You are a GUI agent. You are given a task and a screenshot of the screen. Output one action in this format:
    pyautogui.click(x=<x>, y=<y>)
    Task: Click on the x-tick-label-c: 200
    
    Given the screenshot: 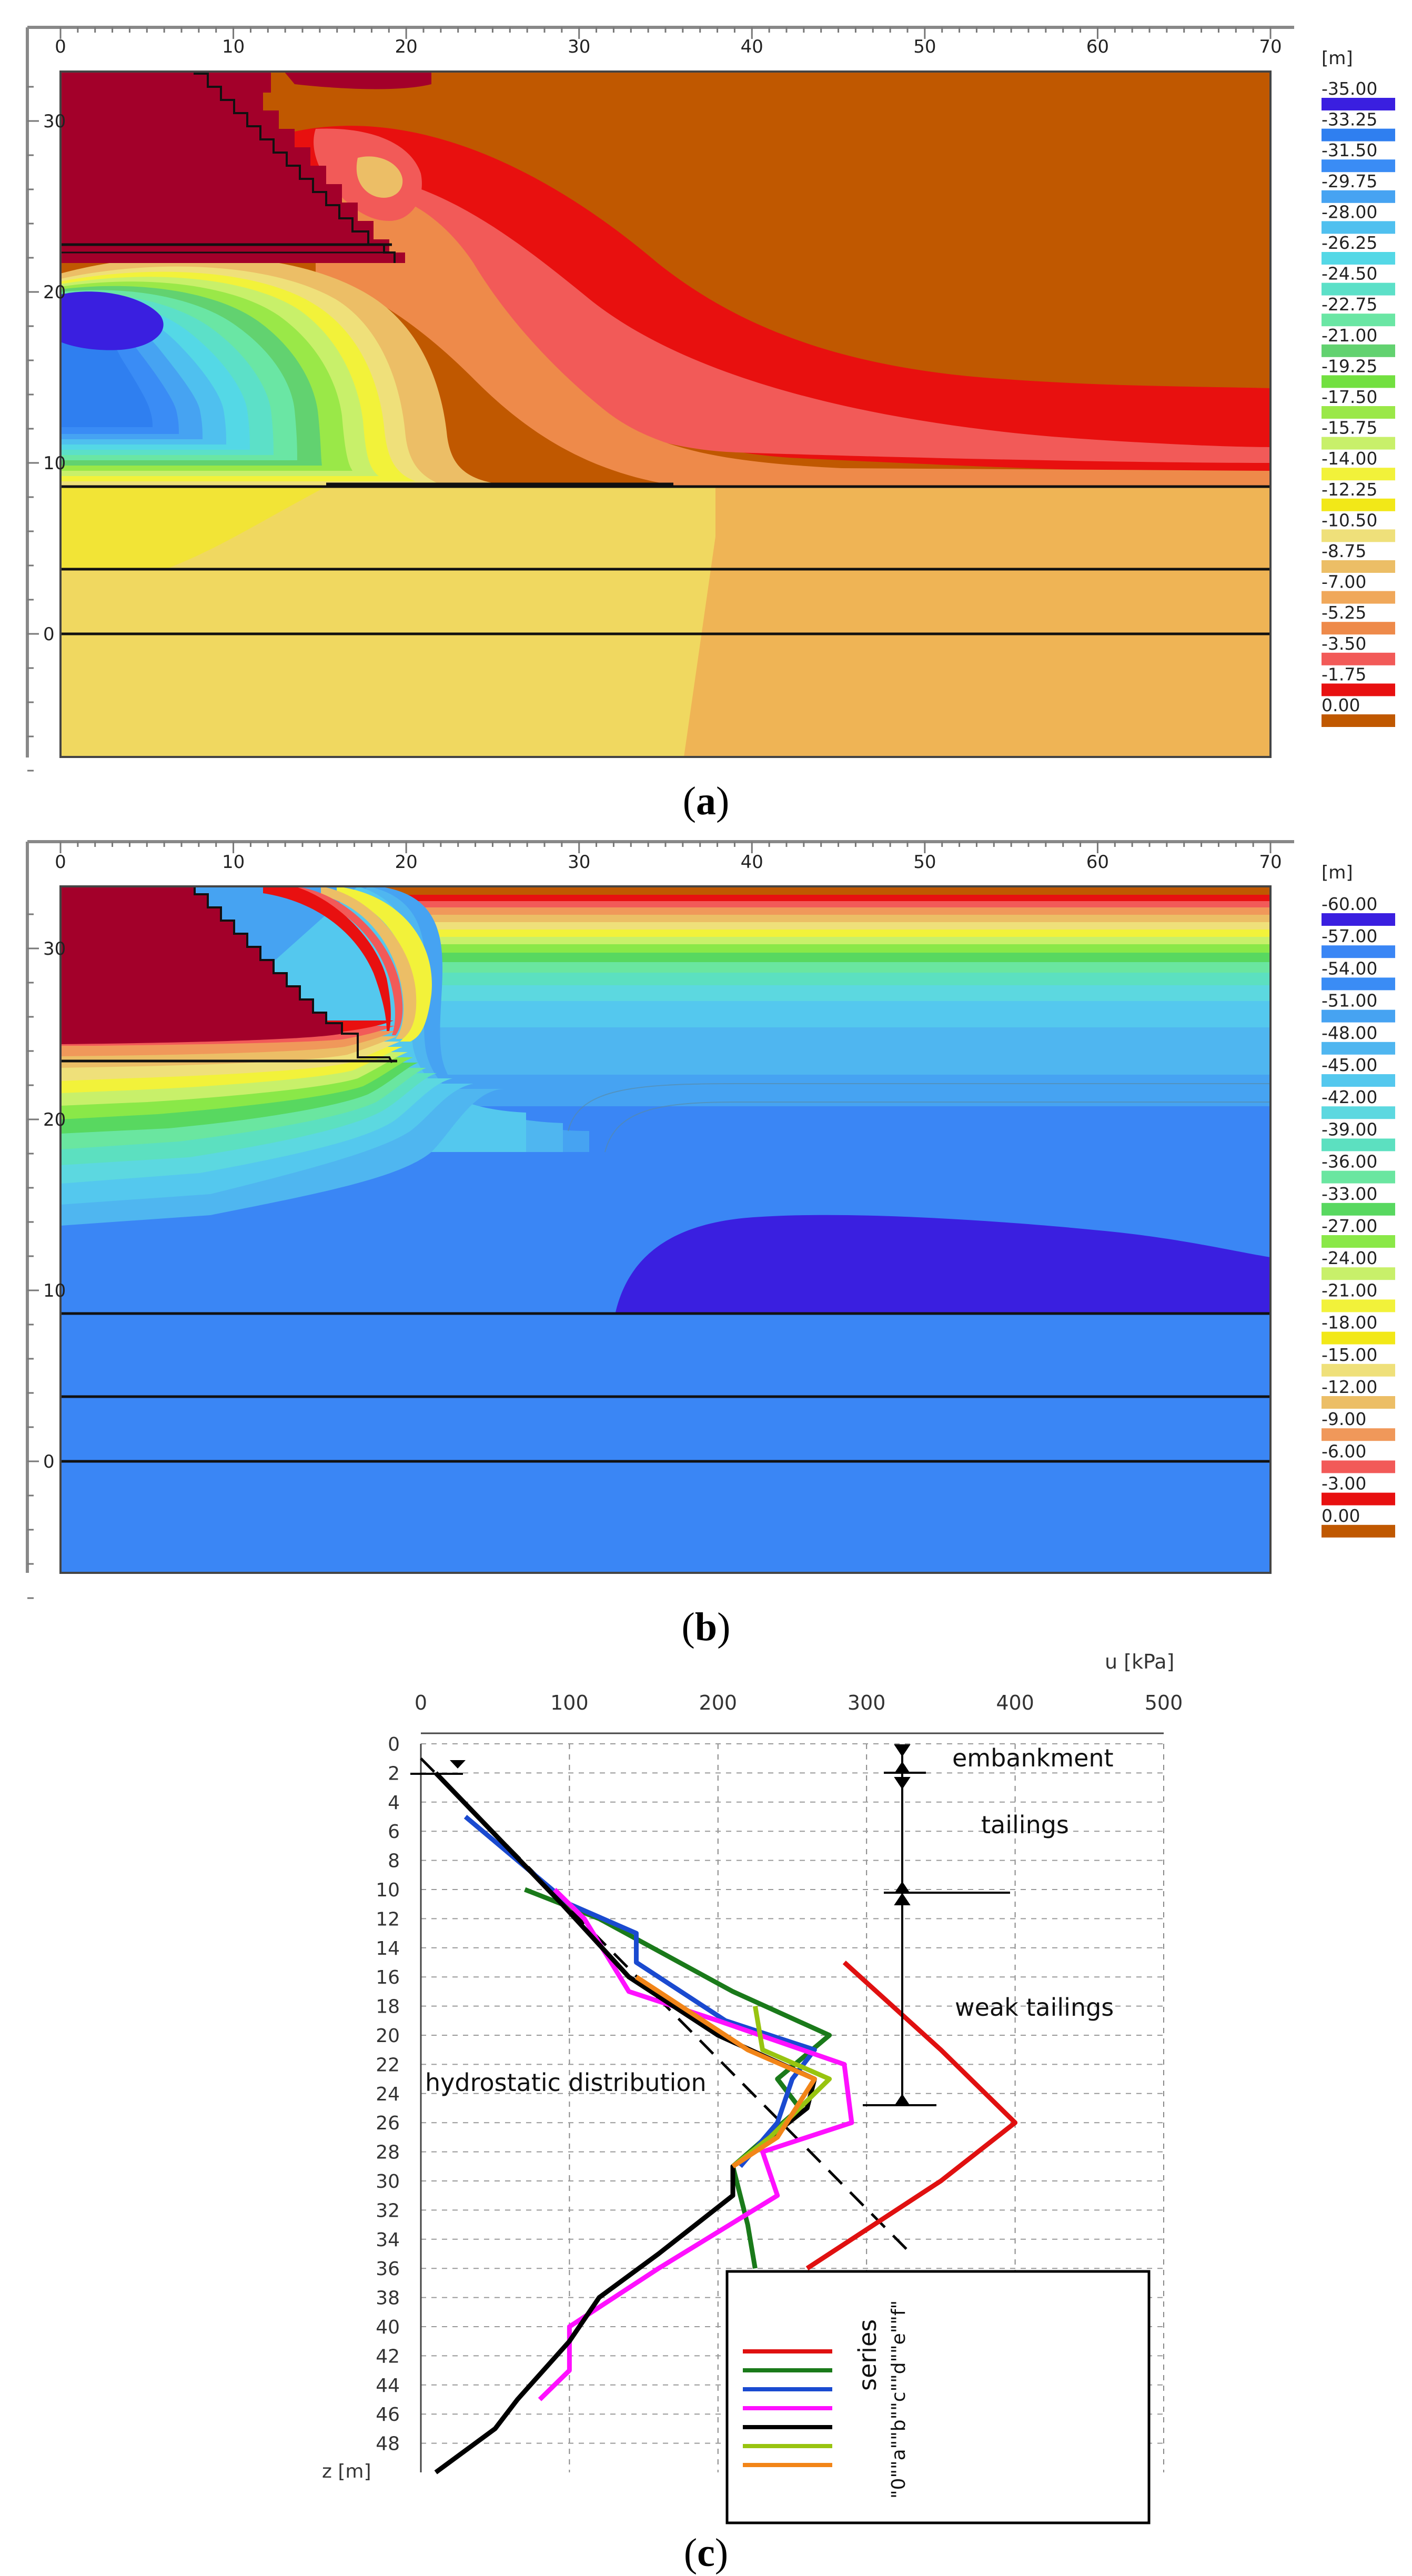 What is the action you would take?
    pyautogui.click(x=718, y=1702)
    